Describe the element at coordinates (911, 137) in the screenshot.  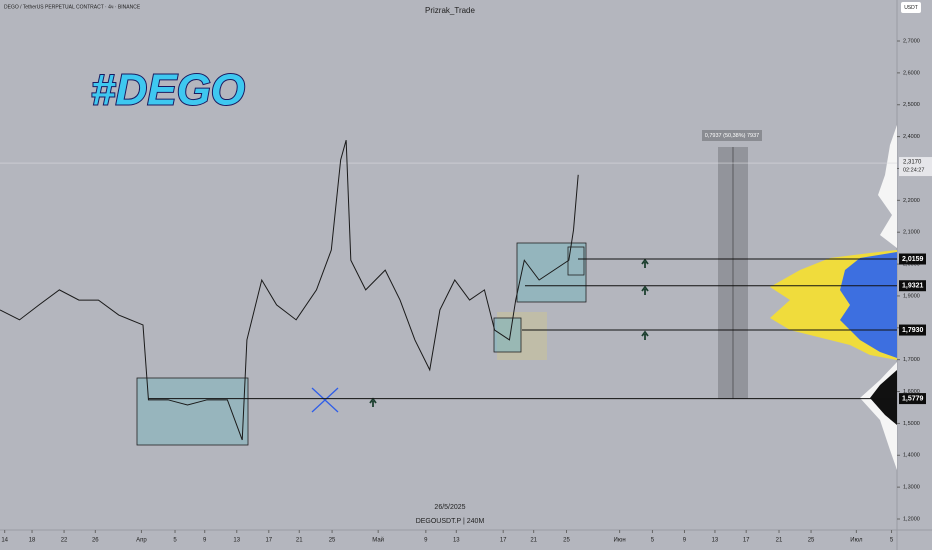
I see `y-tick-label: 2,4000` at that location.